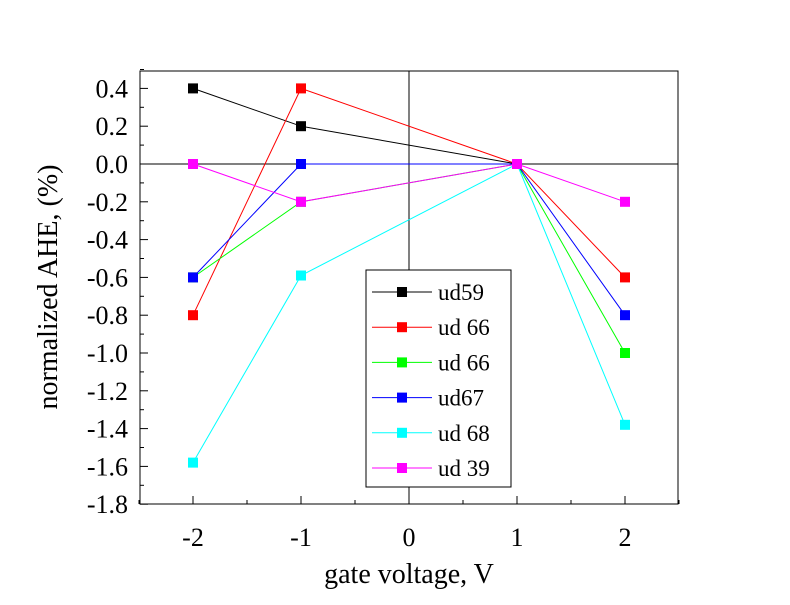 Image resolution: width=790 pixels, height=605 pixels. I want to click on y-tick-label: -1.8, so click(107, 504).